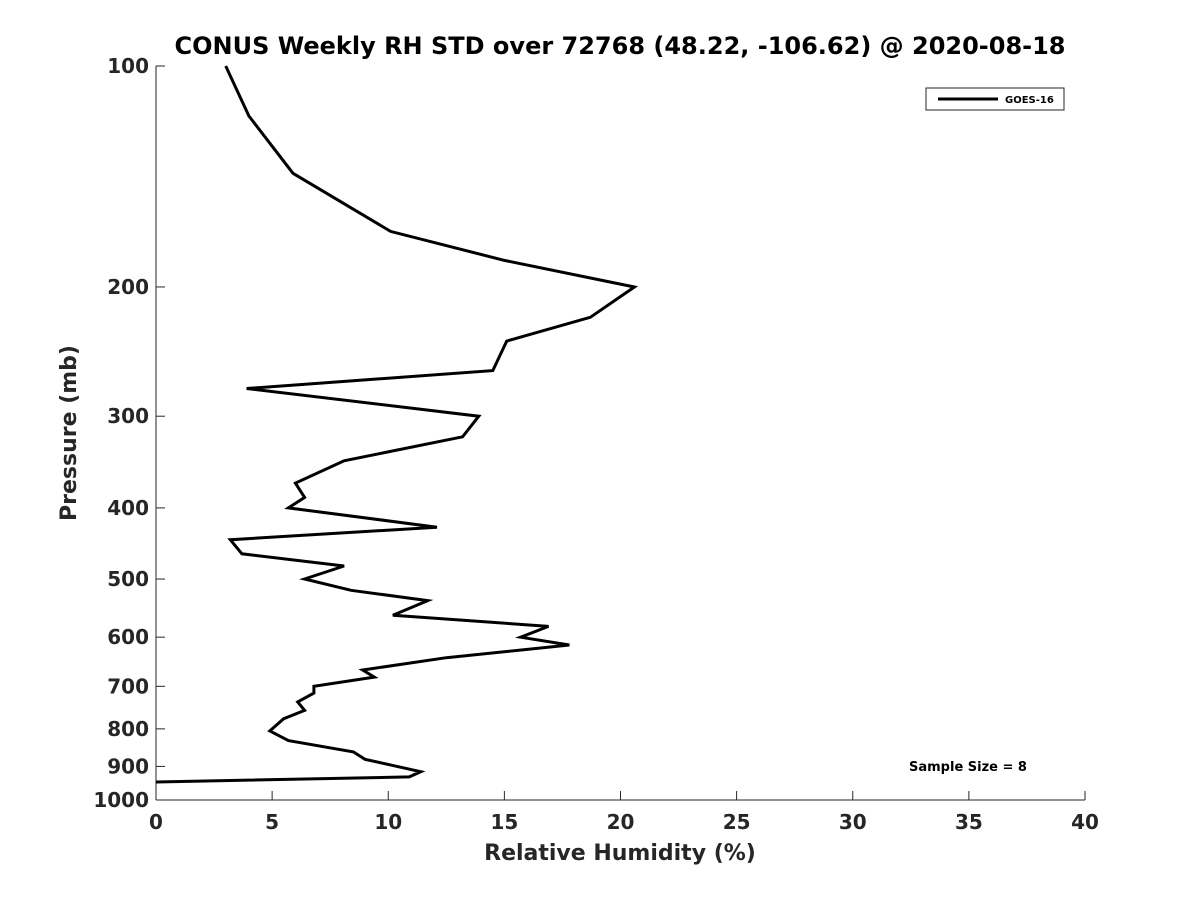 The image size is (1200, 900). Describe the element at coordinates (128, 766) in the screenshot. I see `y-tick-label: 900` at that location.